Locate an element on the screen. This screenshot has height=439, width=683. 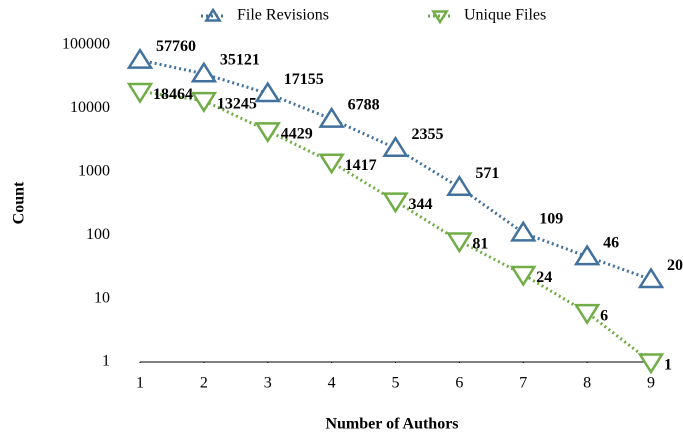
data-label: 57760 is located at coordinates (176, 46).